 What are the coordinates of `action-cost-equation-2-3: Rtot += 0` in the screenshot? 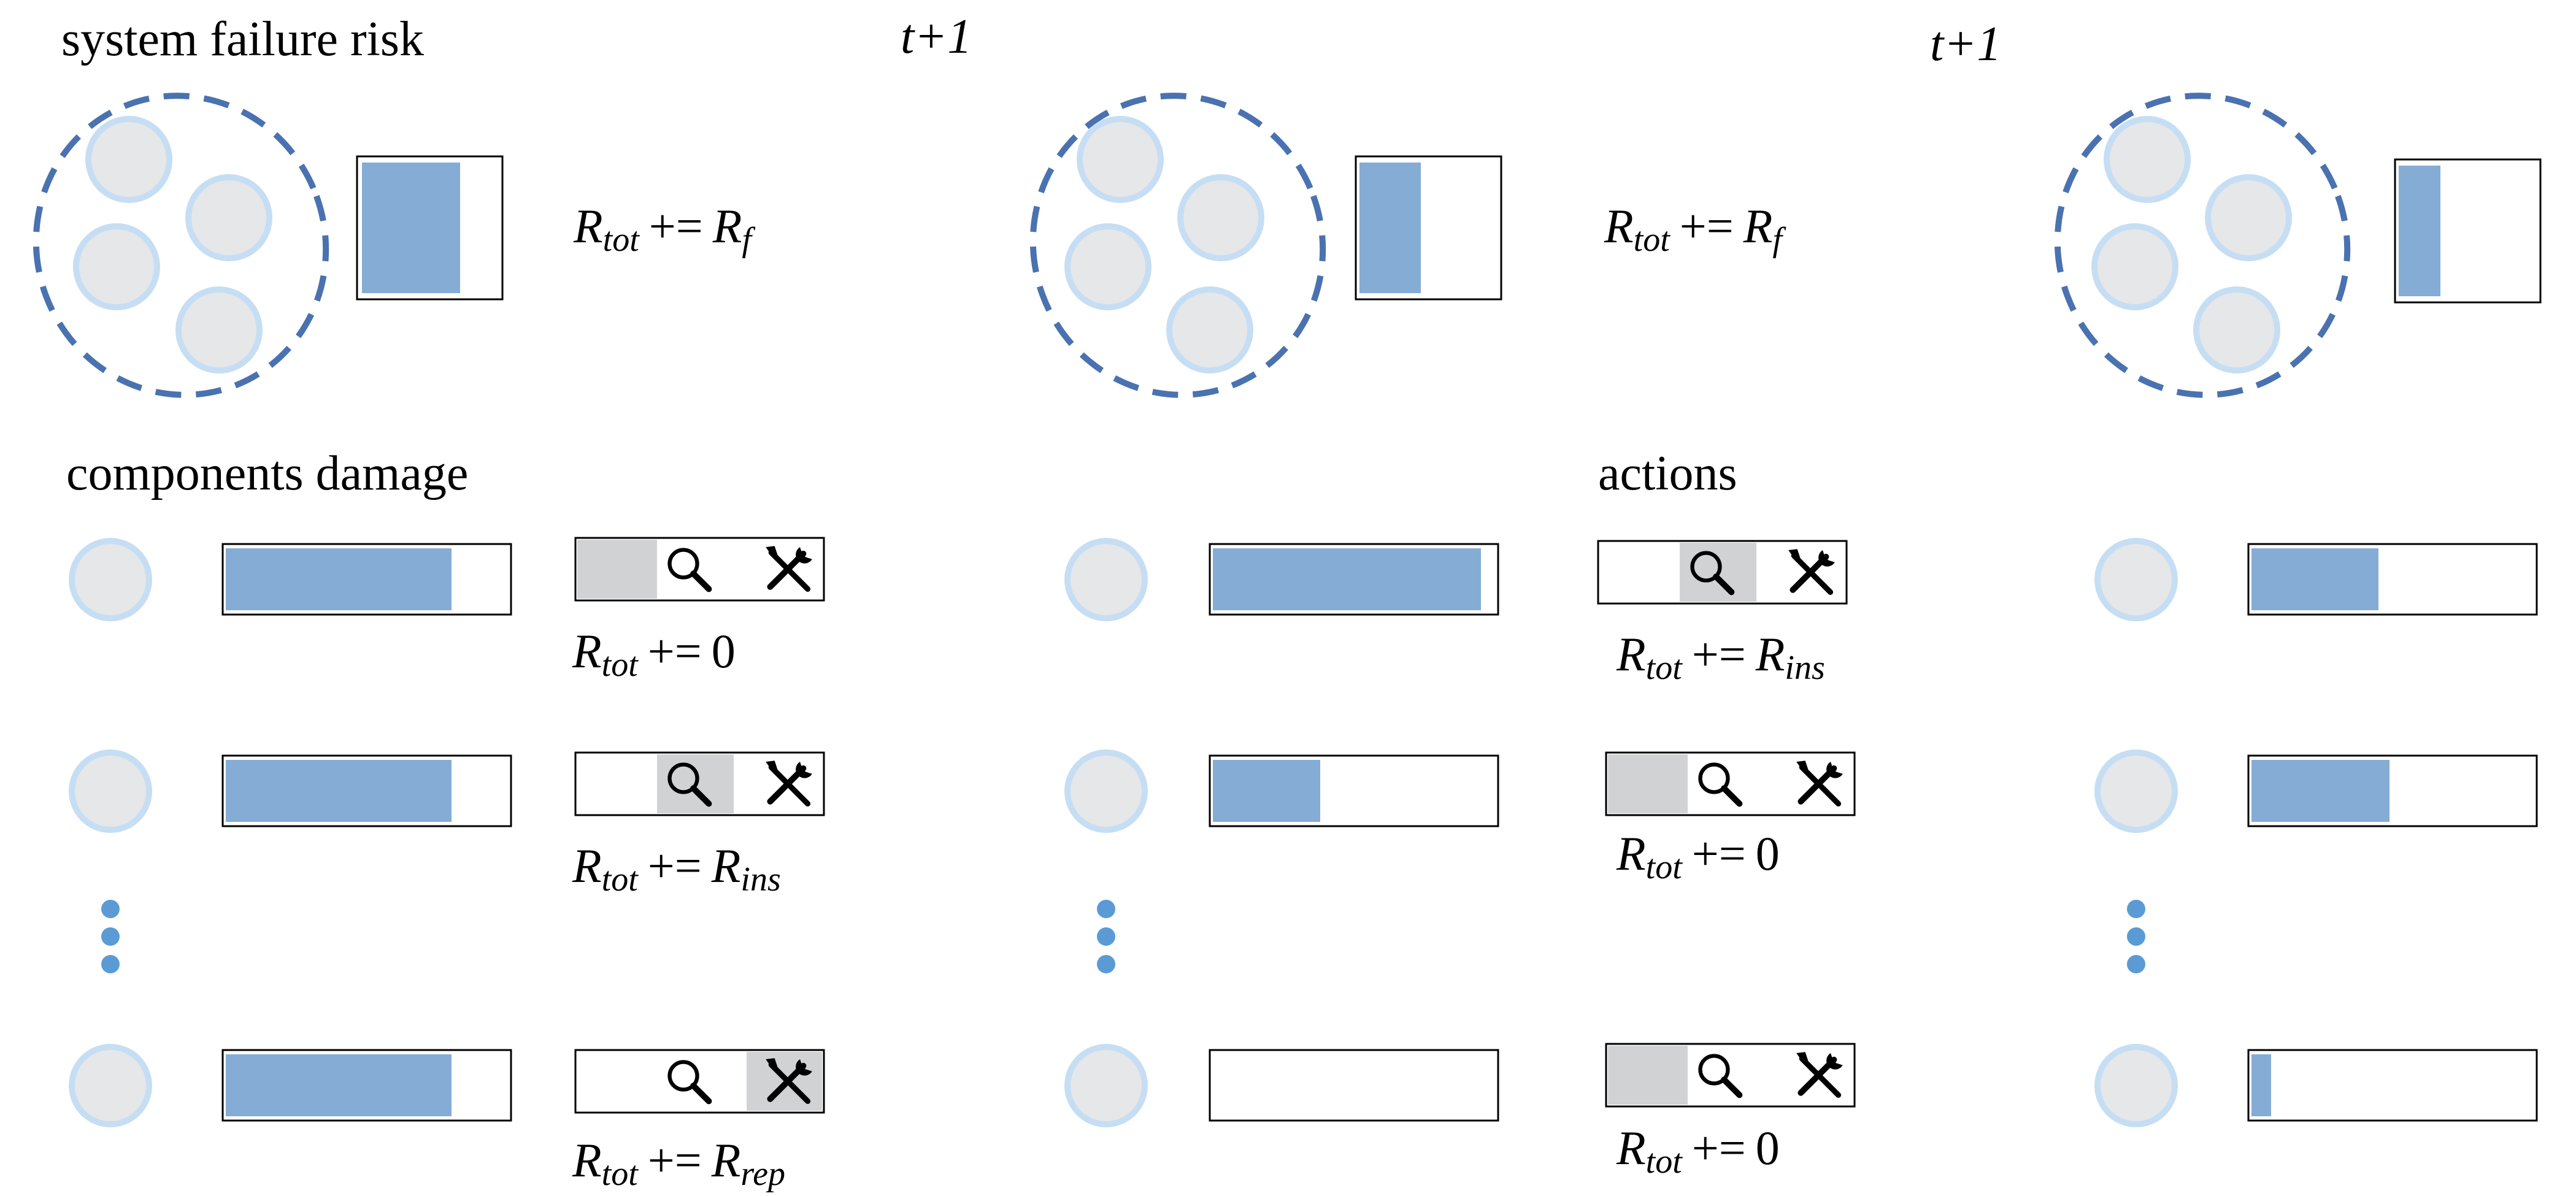 It's located at (1698, 1151).